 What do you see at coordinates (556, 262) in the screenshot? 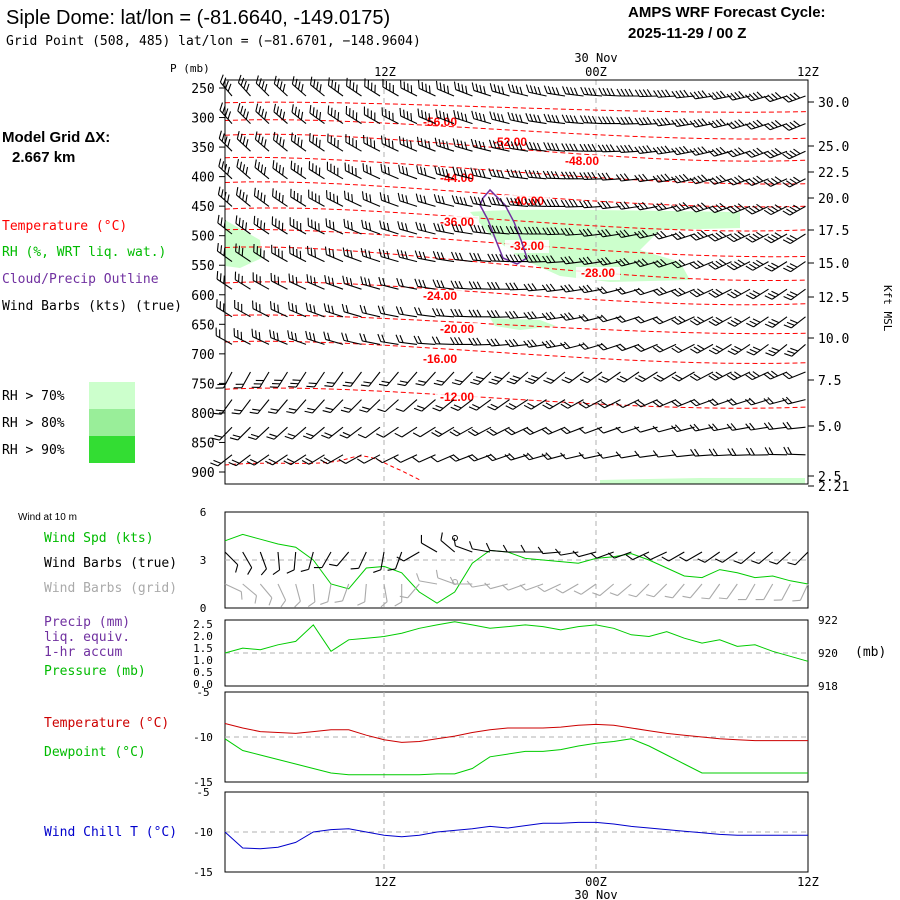
I see `profile-barb-6-18-shaft` at bounding box center [556, 262].